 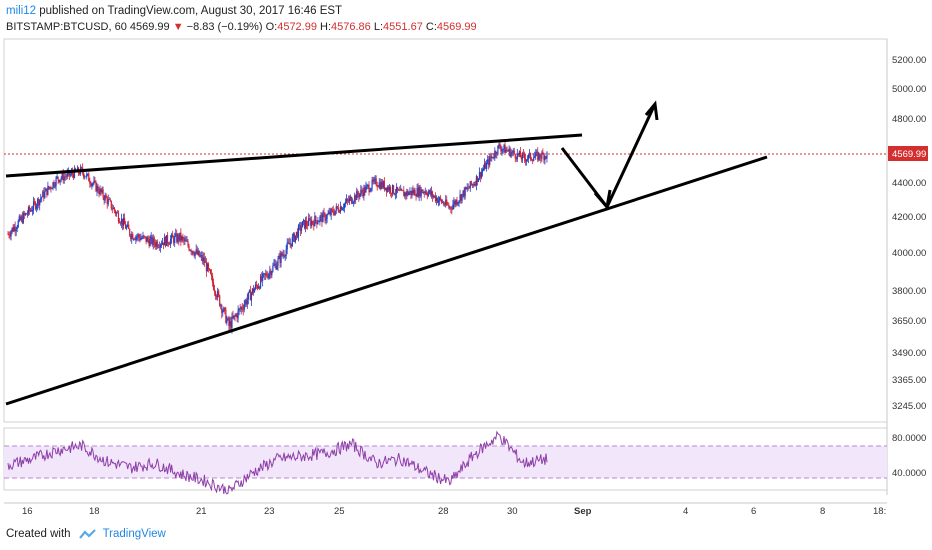 I want to click on y-tick-label: 3365.00, so click(x=909, y=380).